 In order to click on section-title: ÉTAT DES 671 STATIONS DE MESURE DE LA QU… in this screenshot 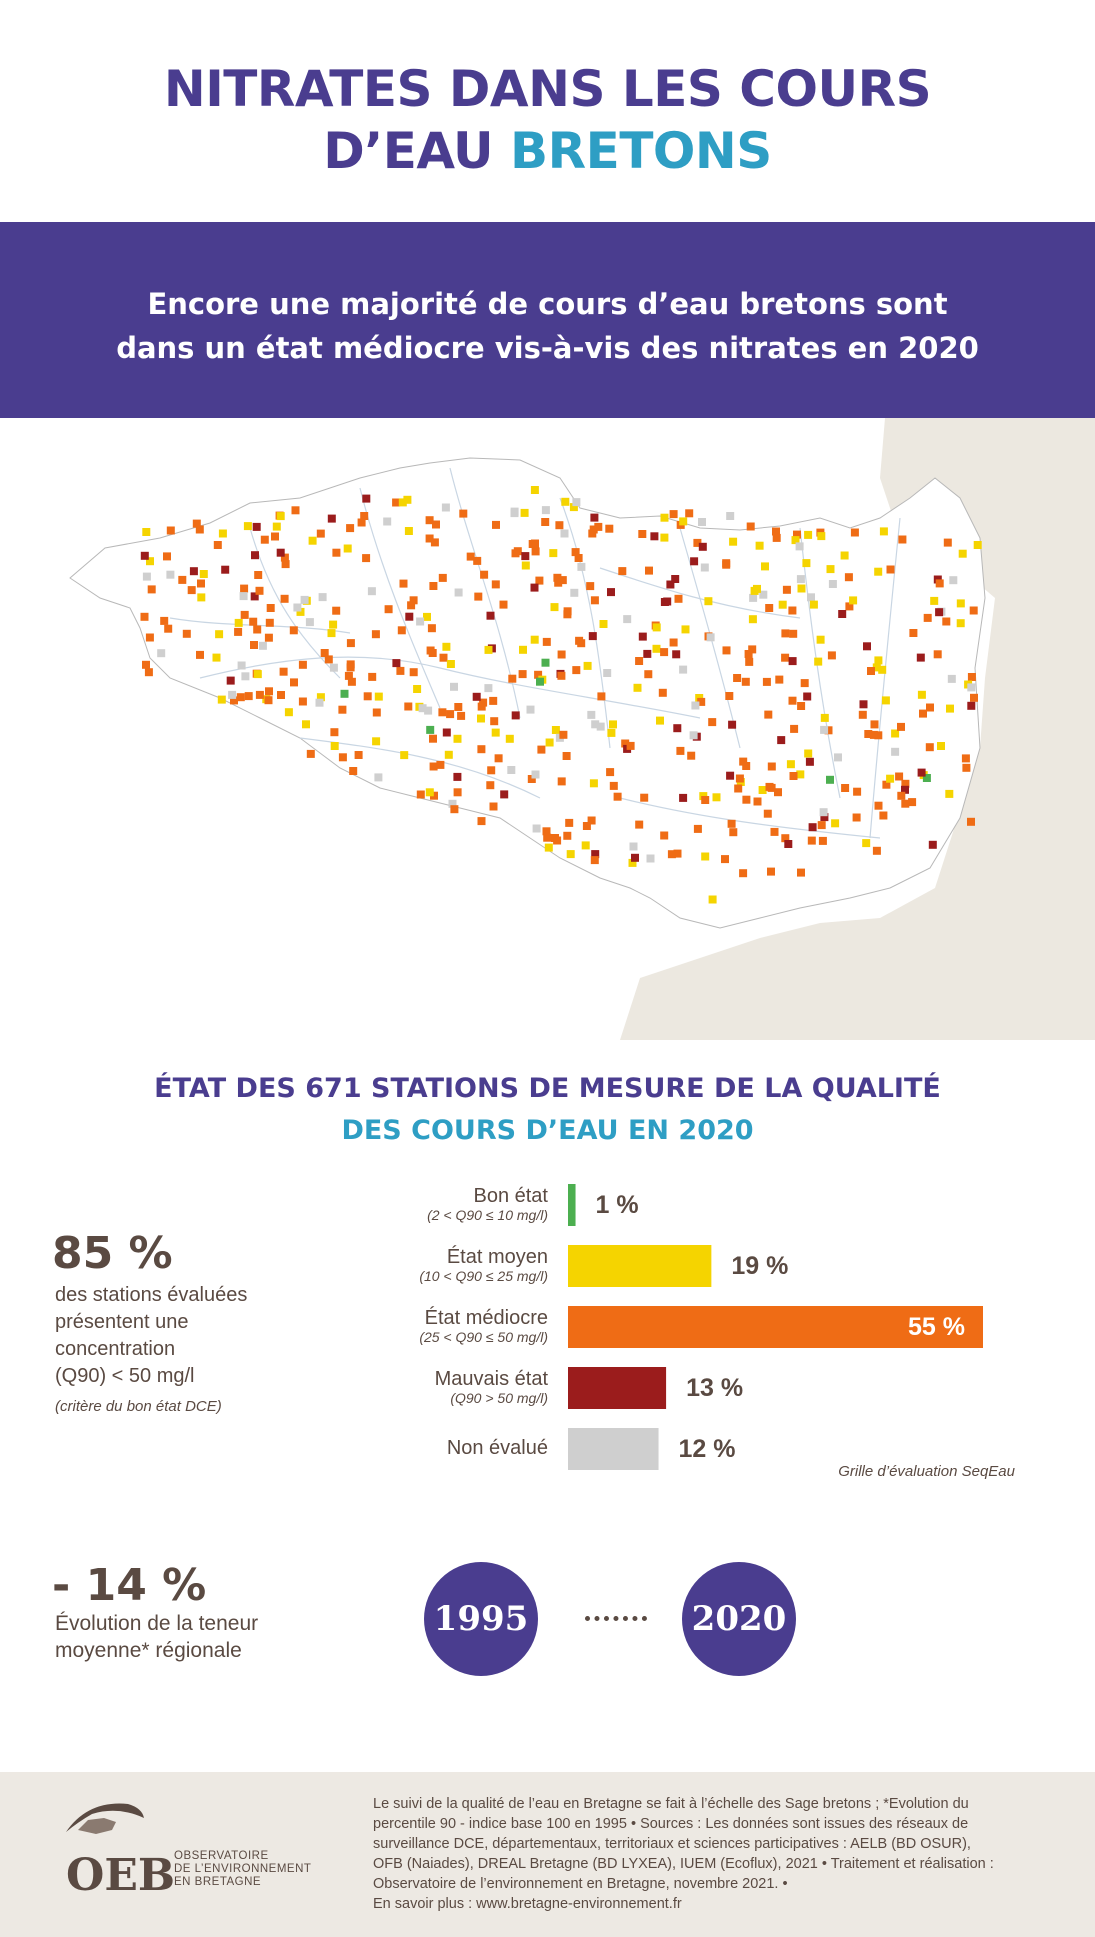, I will do `click(547, 1110)`.